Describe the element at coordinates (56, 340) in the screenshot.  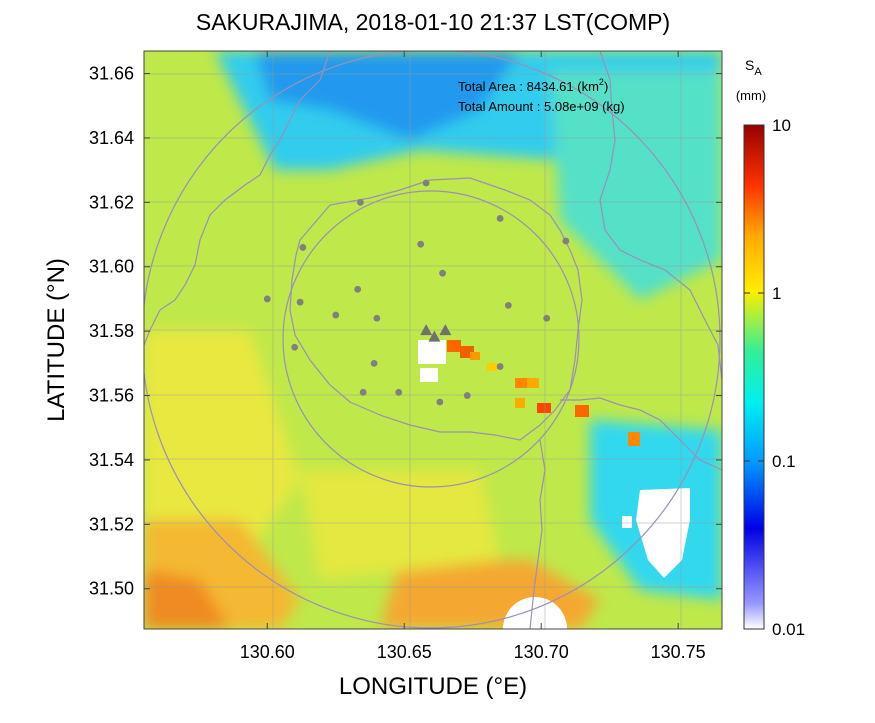
I see `y-axis-label: LATITUDE (°N)` at that location.